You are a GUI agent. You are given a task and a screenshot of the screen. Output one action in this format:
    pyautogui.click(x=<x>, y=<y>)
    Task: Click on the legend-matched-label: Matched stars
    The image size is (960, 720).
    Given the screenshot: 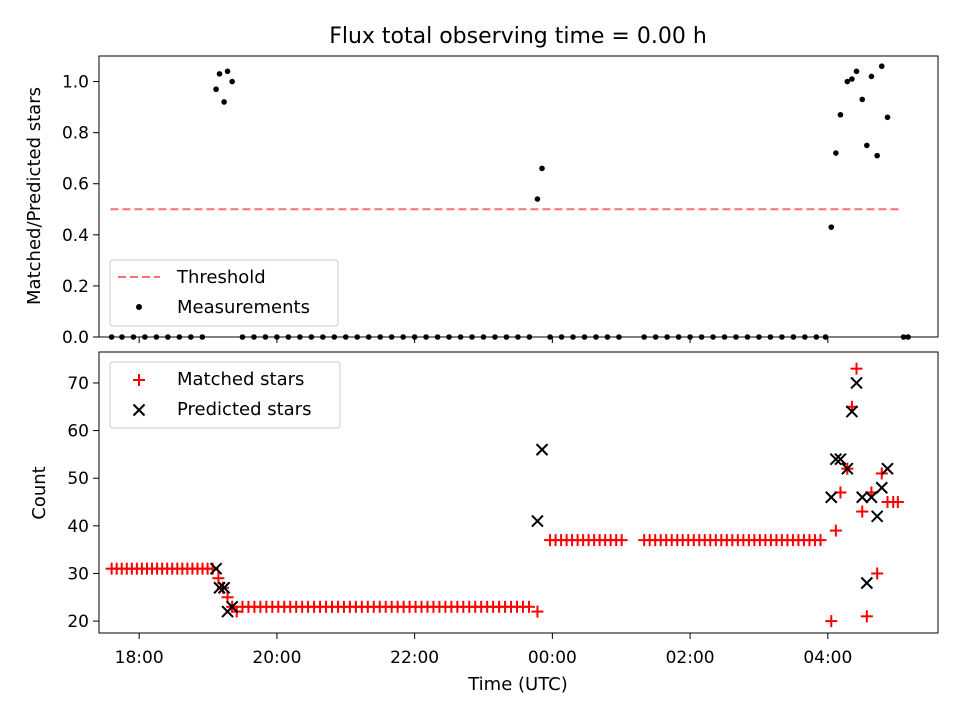 What is the action you would take?
    pyautogui.click(x=240, y=379)
    